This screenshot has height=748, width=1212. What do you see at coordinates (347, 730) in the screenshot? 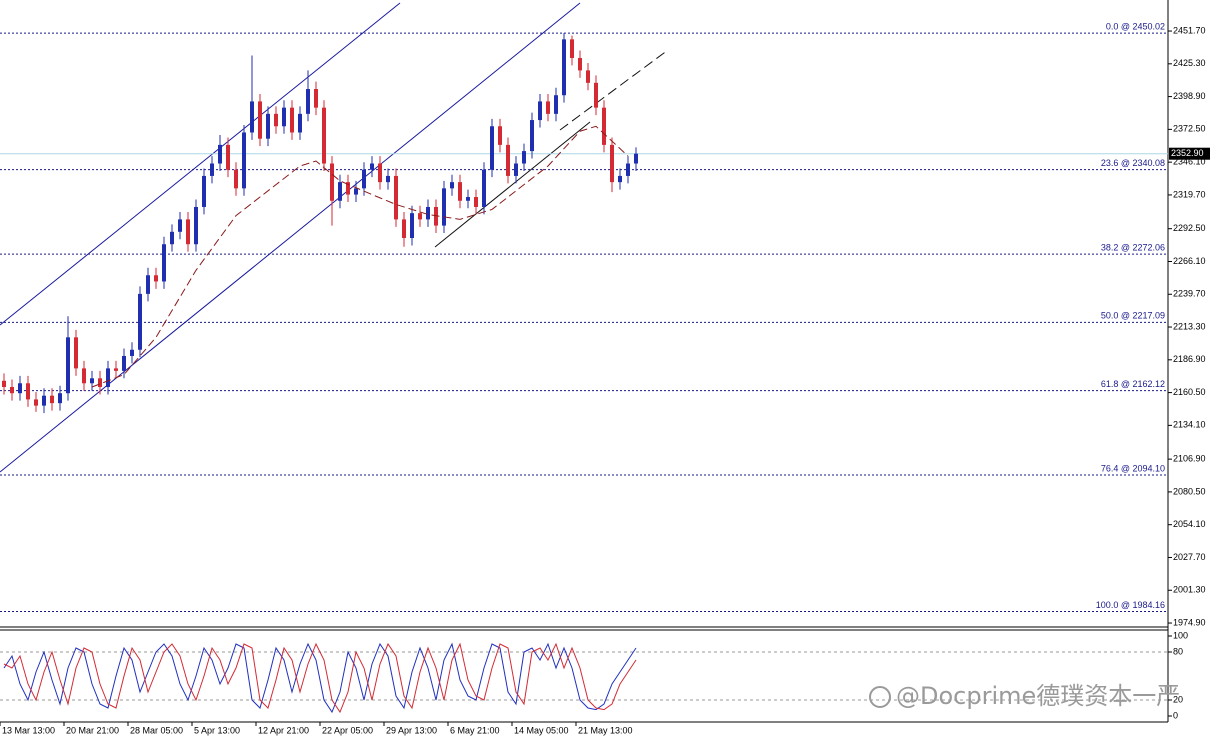
I see `x-tick-label: 22 Apr 05:00` at bounding box center [347, 730].